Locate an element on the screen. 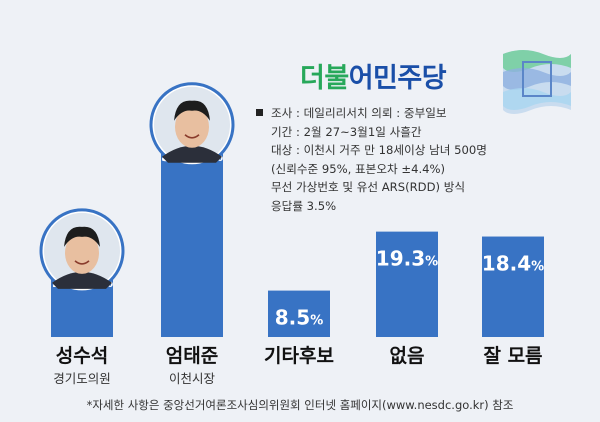 This screenshot has width=600, height=422. info-row: 응답률 3.5% is located at coordinates (304, 205).